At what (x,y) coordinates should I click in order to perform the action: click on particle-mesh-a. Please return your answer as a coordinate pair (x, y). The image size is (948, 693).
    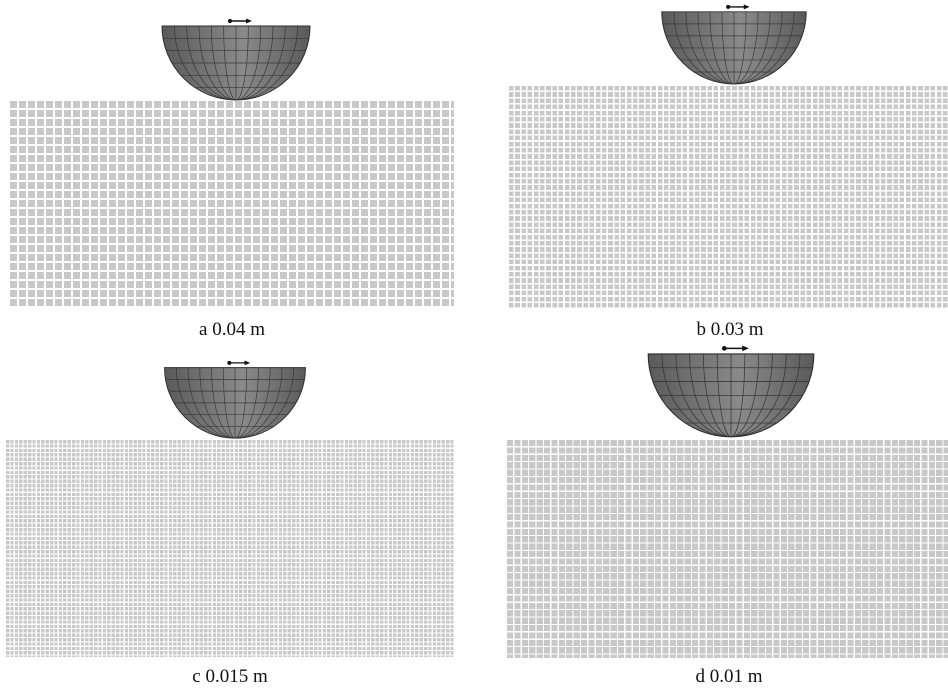
    Looking at the image, I should click on (232, 203).